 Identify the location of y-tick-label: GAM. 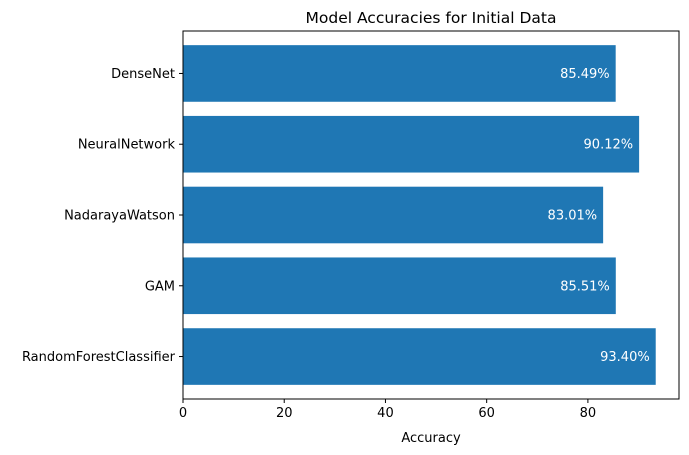
(160, 286).